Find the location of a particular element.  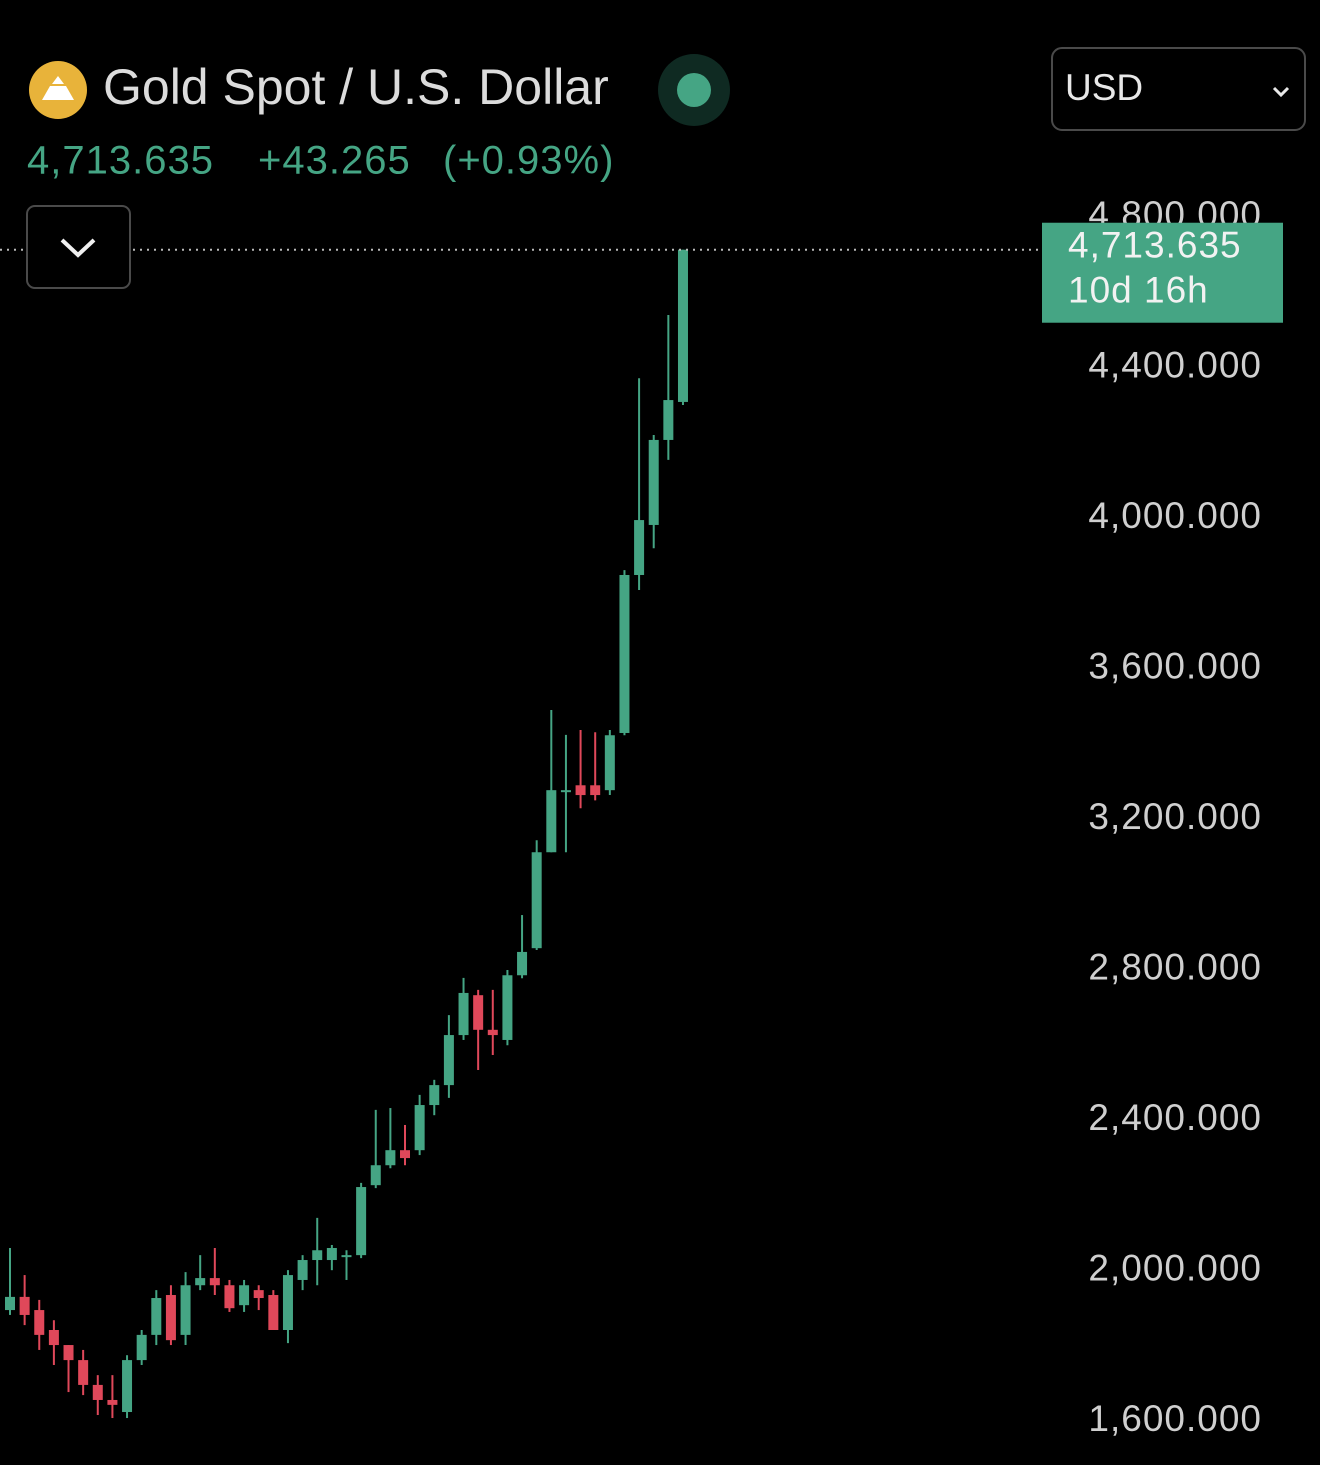

y-tick-label: 2,400.000 is located at coordinates (1175, 1117).